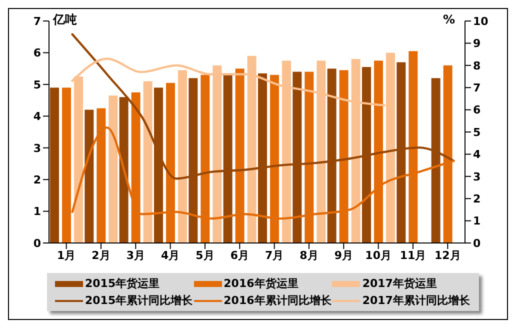 The width and height of the screenshot is (516, 328). Describe the element at coordinates (122, 283) in the screenshot. I see `legend-label: 2015年货运里` at that location.